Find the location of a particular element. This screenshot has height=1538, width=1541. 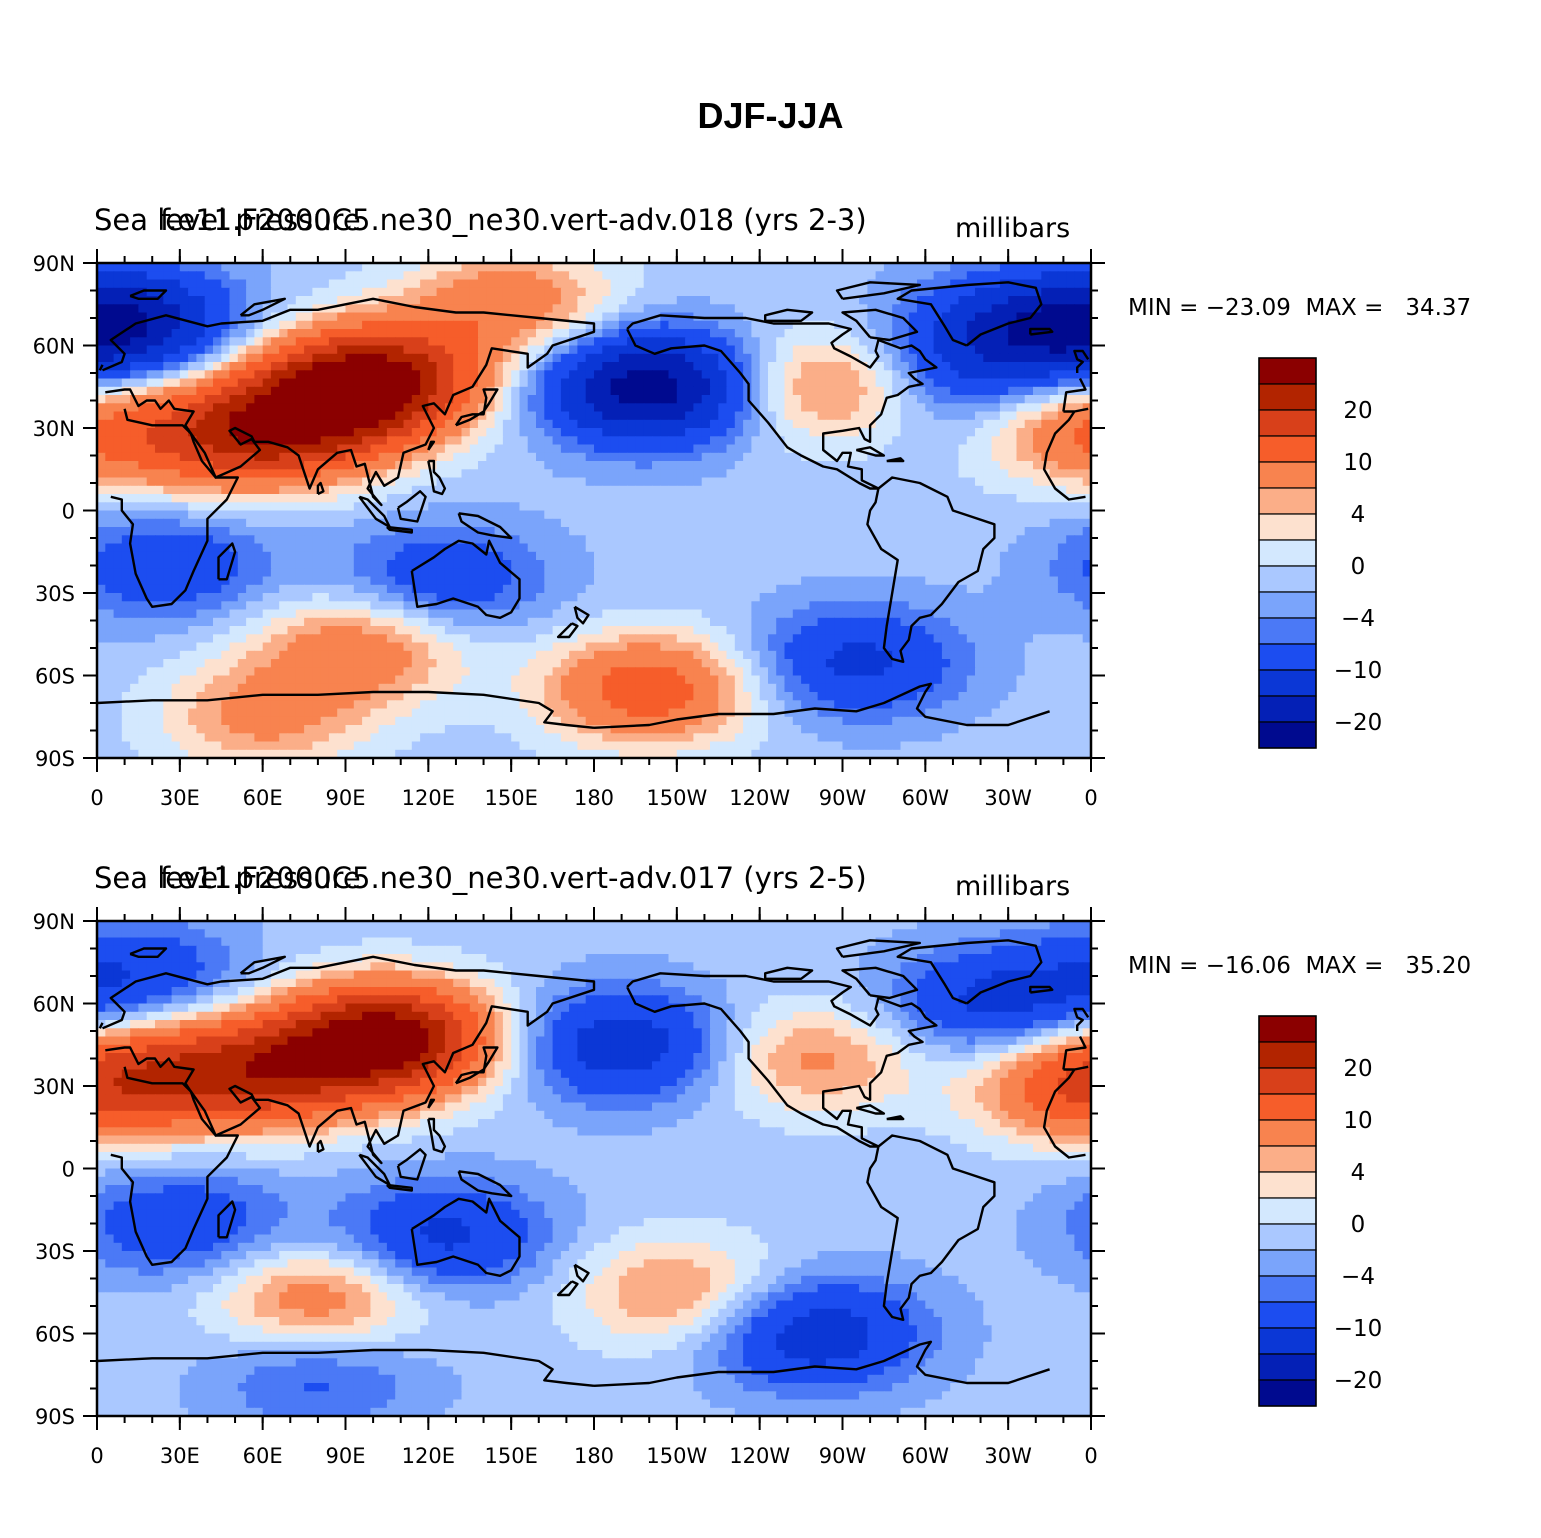

lat-tick-label: 90S is located at coordinates (55, 1417).